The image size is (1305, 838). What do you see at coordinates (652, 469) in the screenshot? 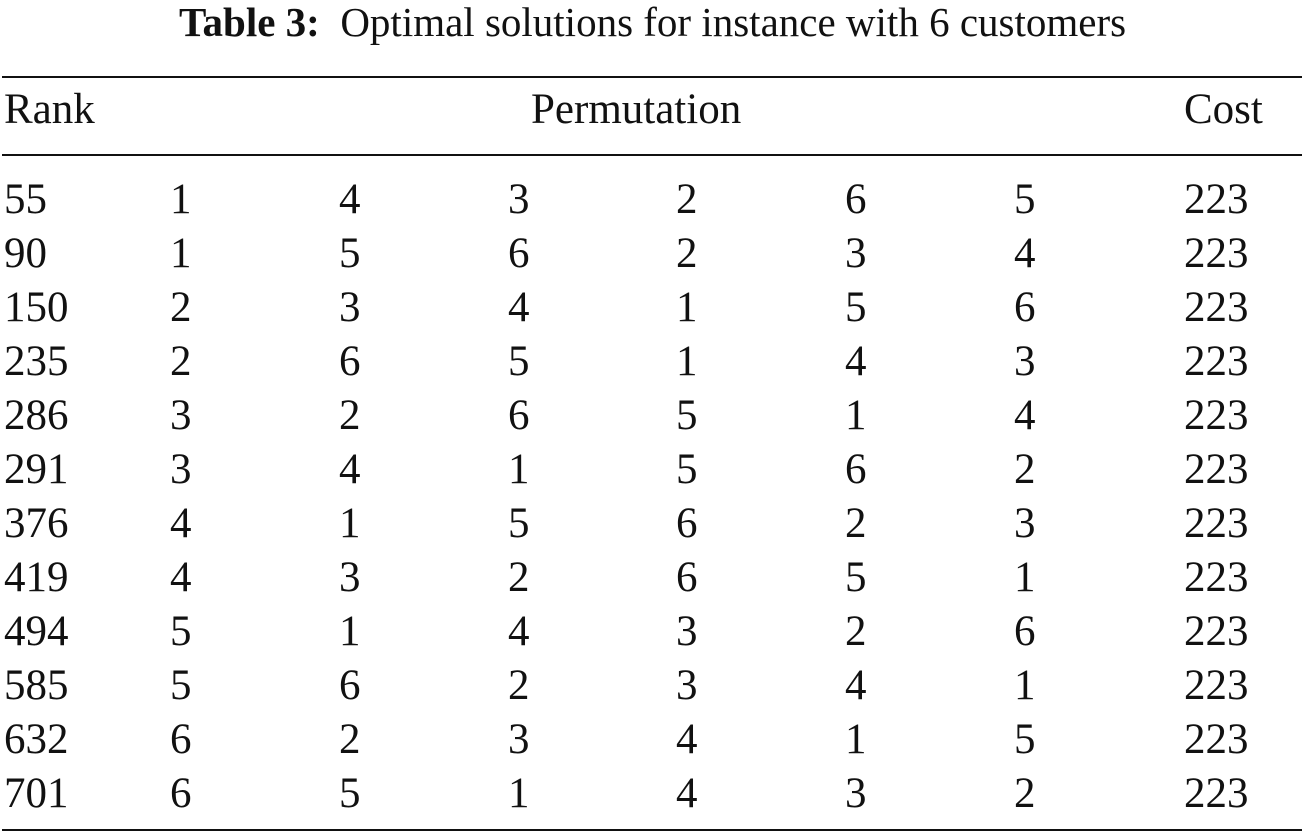
I see `table-row: 291 3 4 1 5 6 2 223` at bounding box center [652, 469].